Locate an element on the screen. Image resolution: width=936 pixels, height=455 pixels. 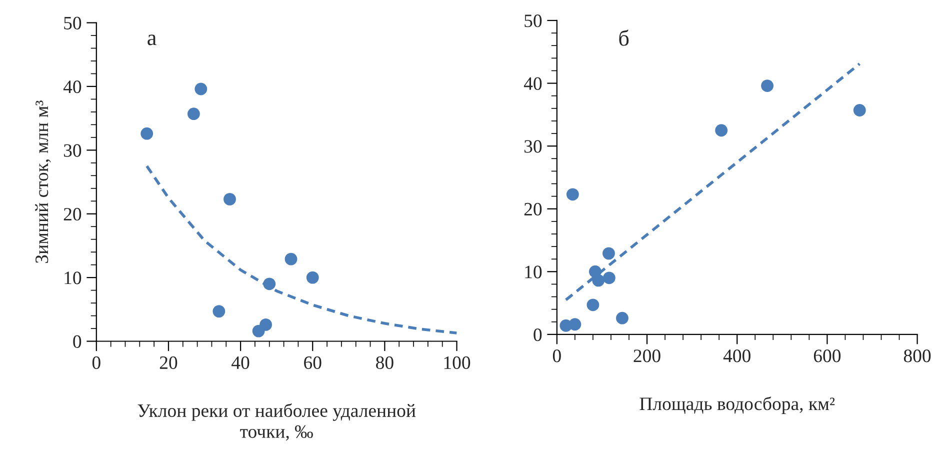
x-tick-label: 60 is located at coordinates (313, 363).